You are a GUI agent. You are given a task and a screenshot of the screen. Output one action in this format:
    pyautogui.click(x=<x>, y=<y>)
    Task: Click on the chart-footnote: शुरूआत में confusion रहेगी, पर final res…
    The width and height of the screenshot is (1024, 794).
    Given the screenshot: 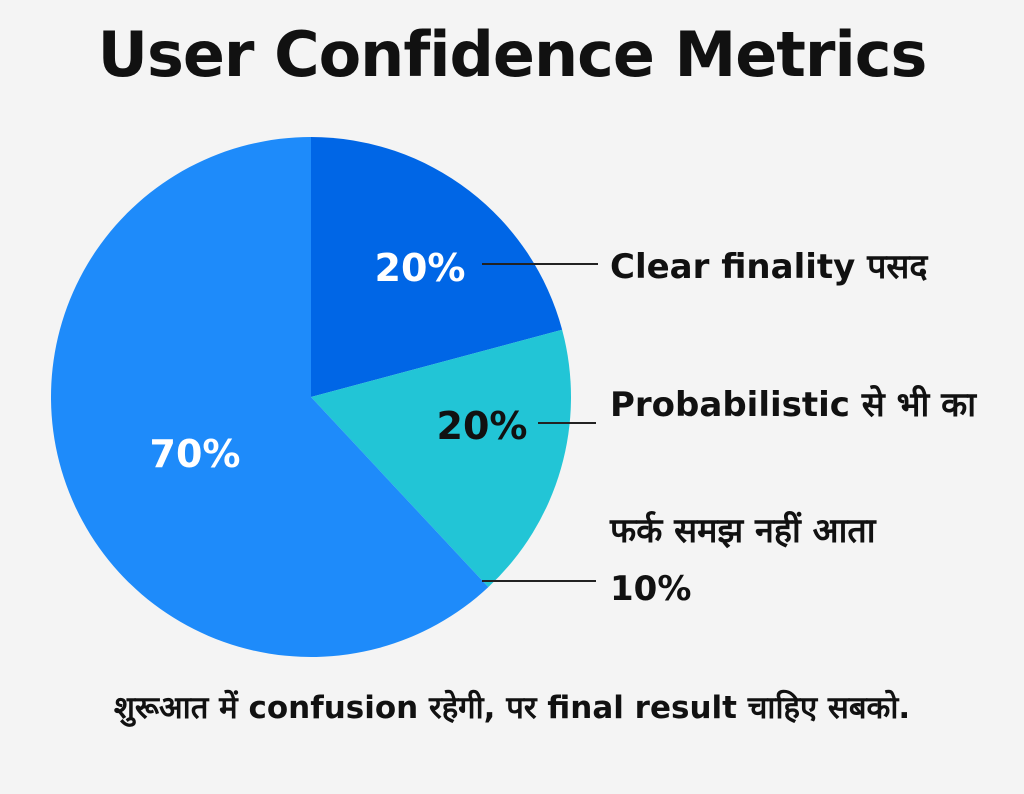 What is the action you would take?
    pyautogui.click(x=512, y=708)
    